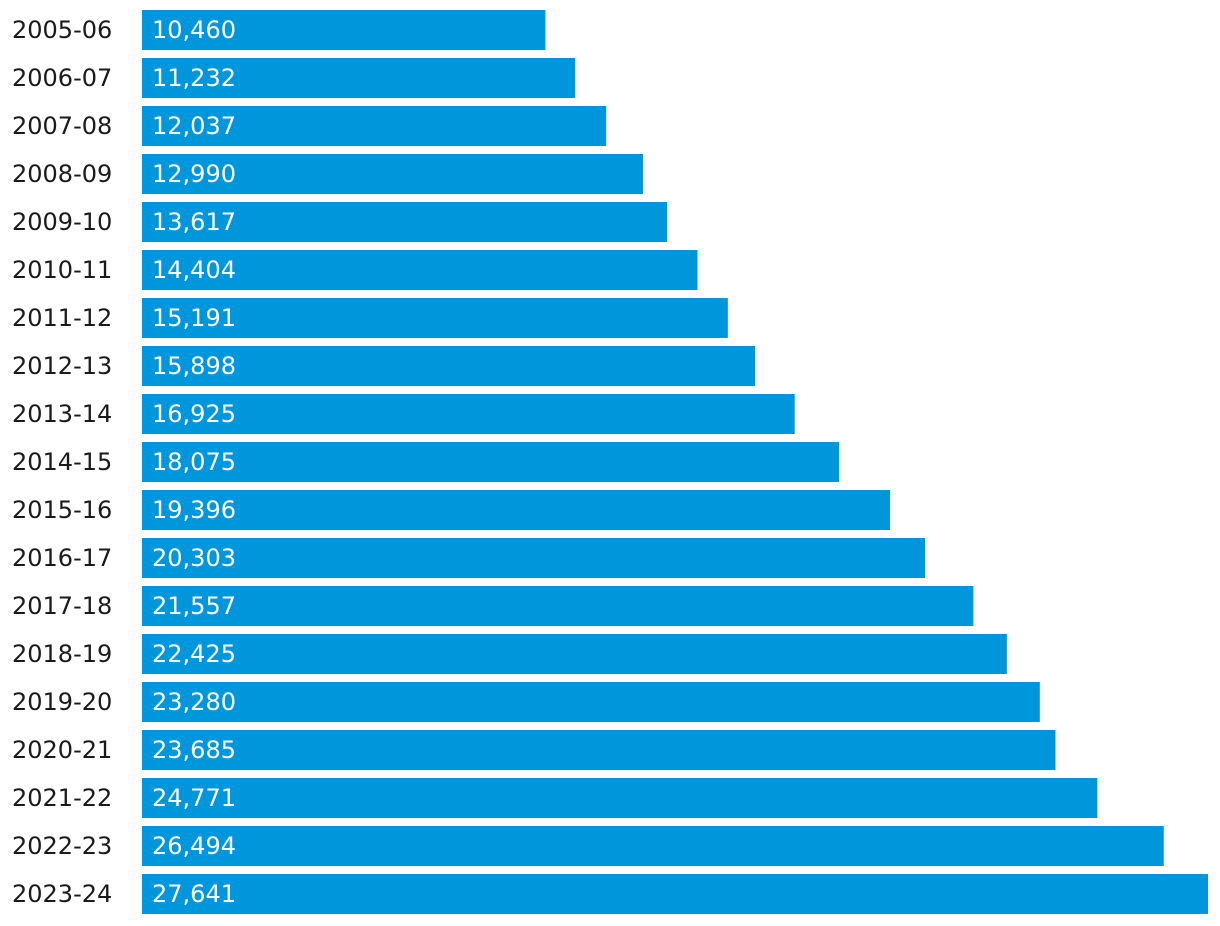 The width and height of the screenshot is (1220, 926). I want to click on value-label: 16,925, so click(194, 414).